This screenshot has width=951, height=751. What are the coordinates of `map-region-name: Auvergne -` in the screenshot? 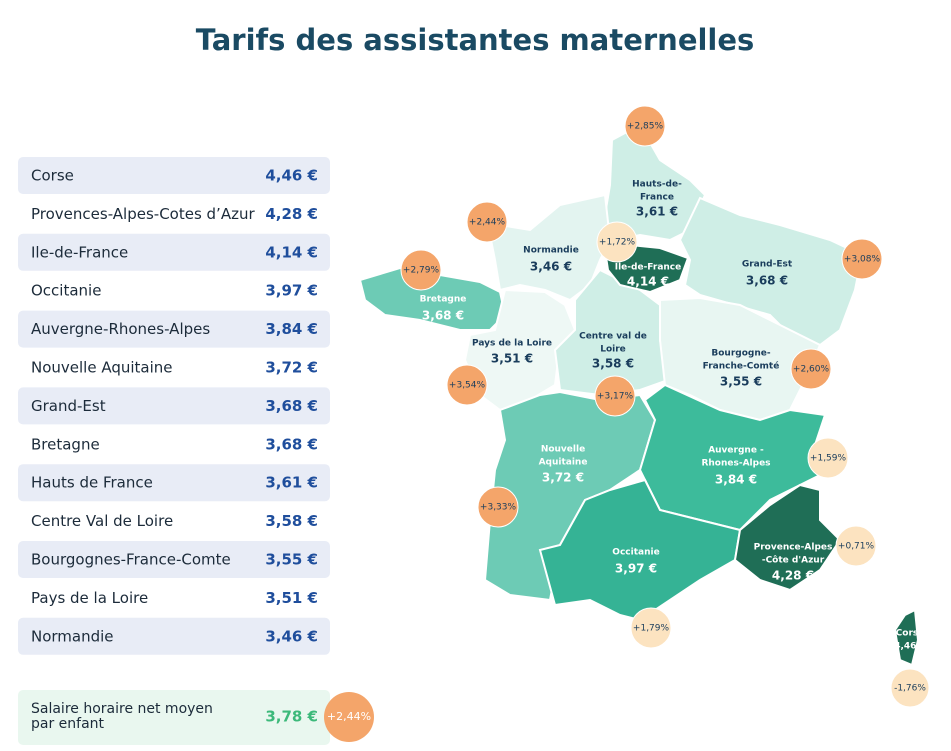 It's located at (736, 451).